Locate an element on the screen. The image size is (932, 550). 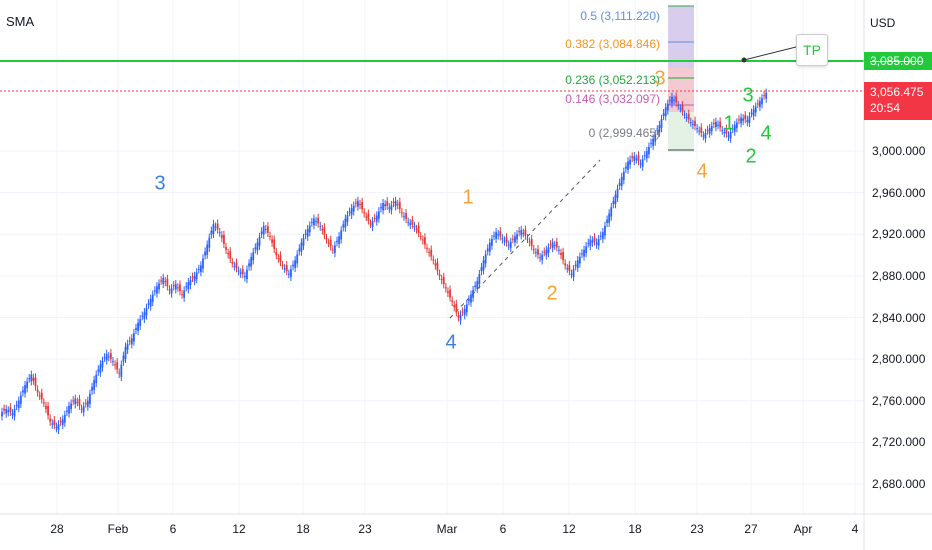
fib-label-0236: 0.236 (3,052.213) is located at coordinates (612, 80).